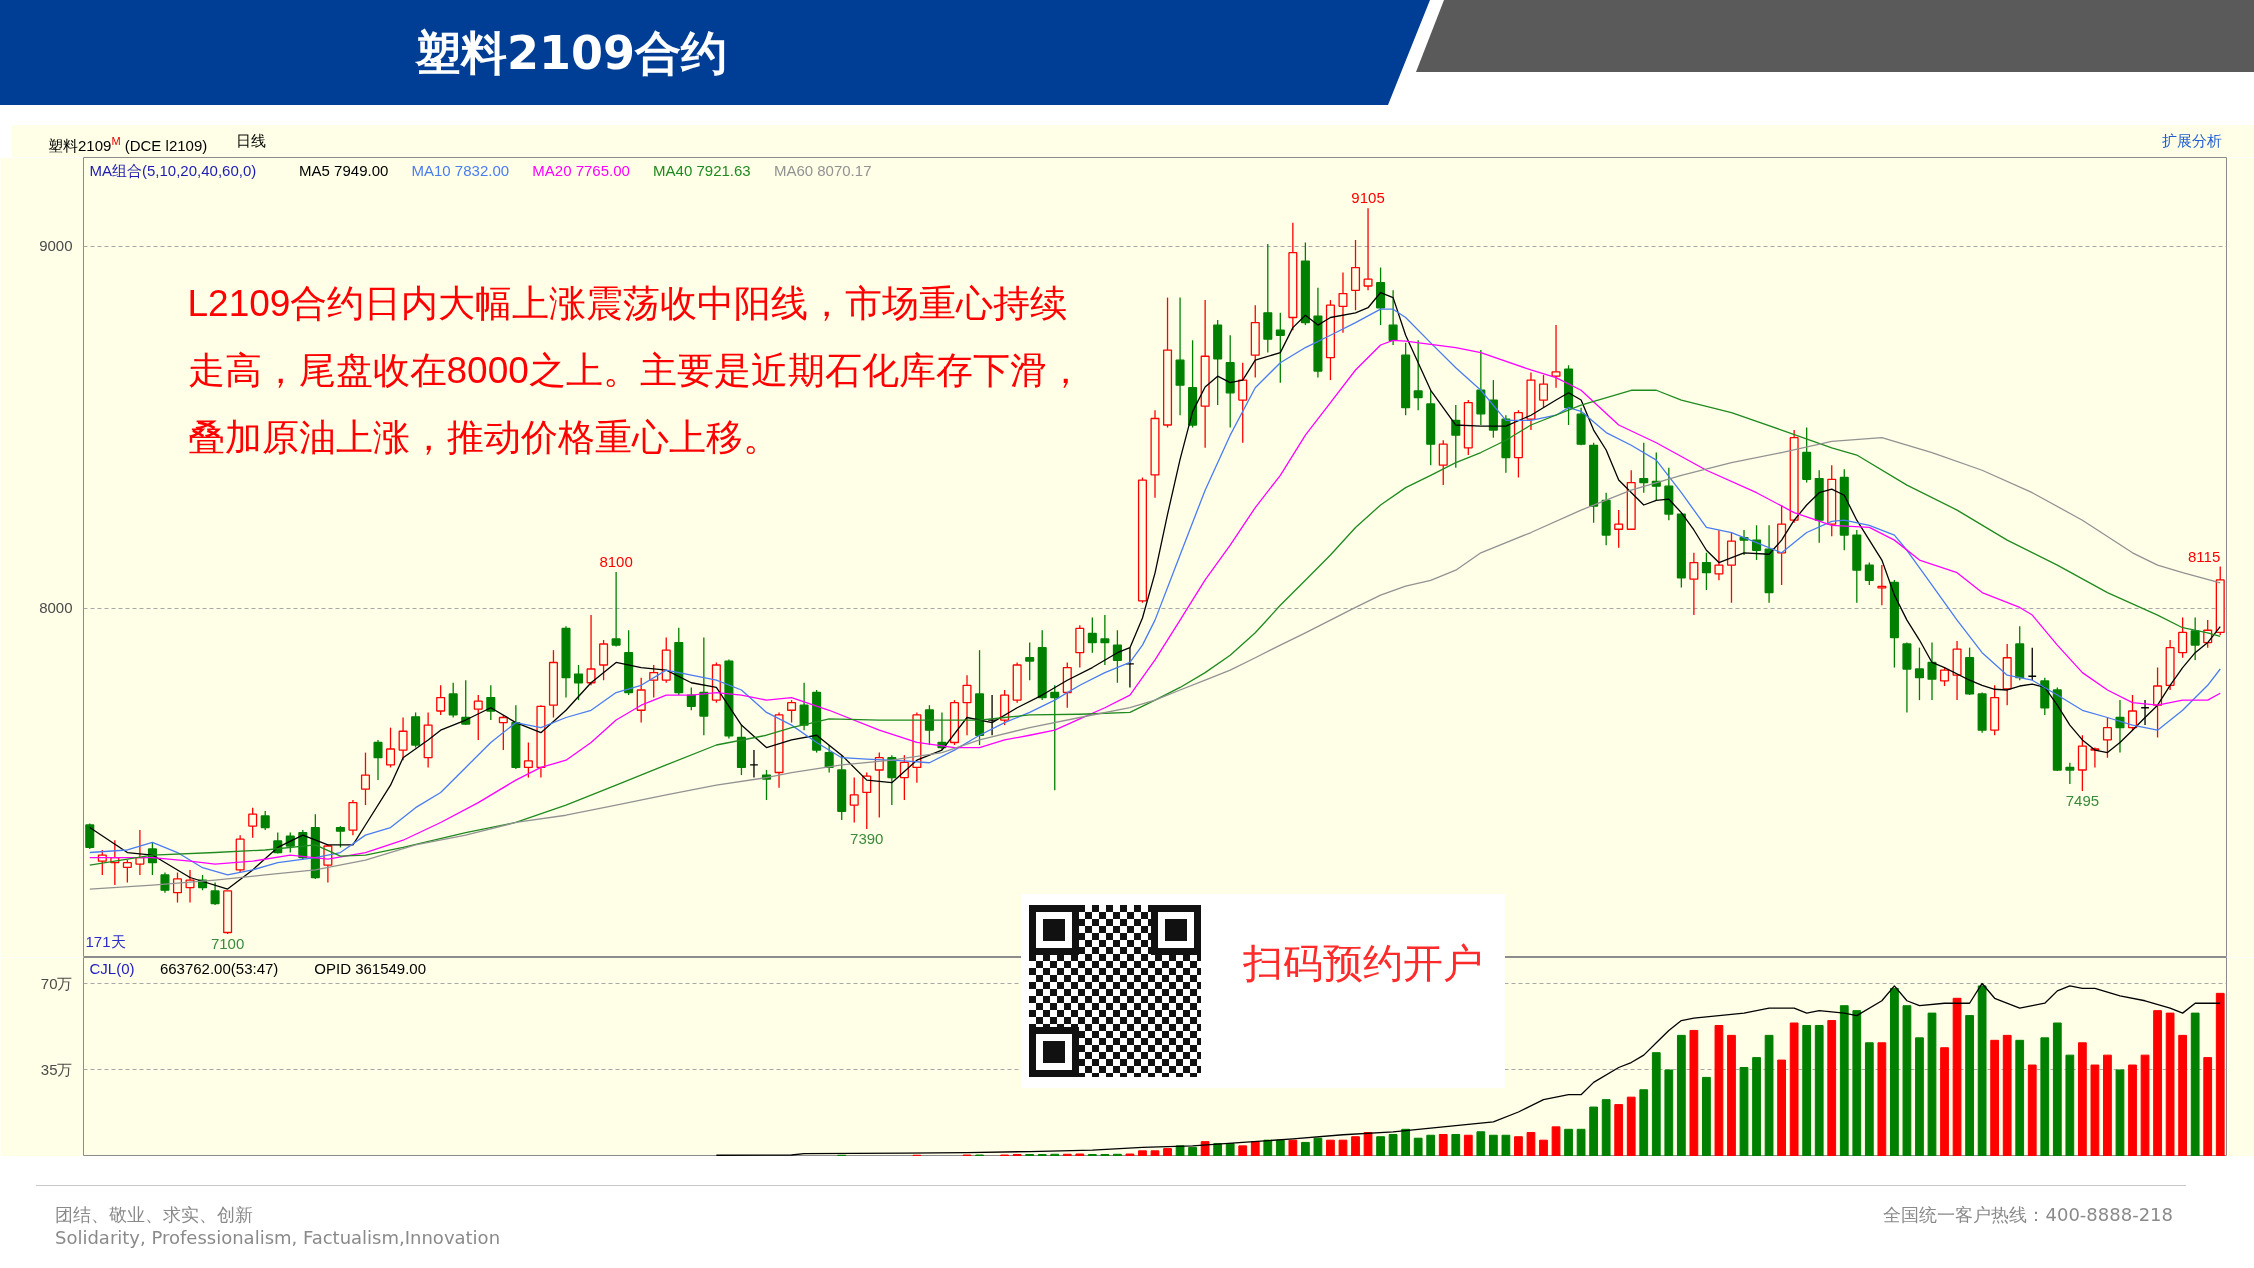 Image resolution: width=2254 pixels, height=1268 pixels. Describe the element at coordinates (1363, 963) in the screenshot. I see `annotation: 扫码预约开户` at that location.